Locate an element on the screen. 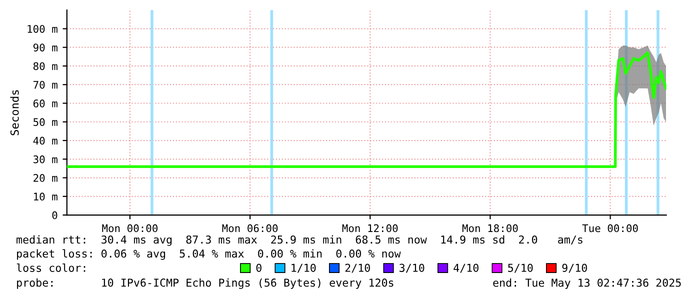 The image size is (697, 297). y-tick-label: 60 m is located at coordinates (45, 104).